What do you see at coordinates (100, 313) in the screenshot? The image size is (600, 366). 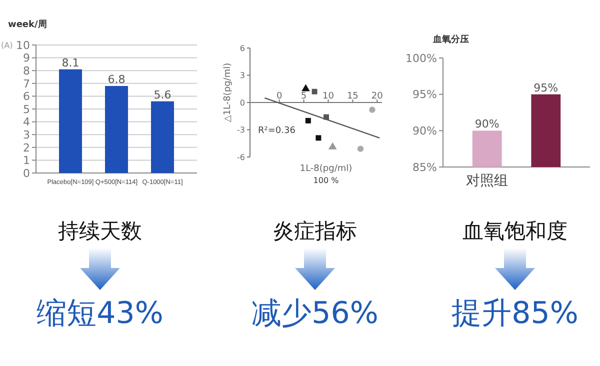 I see `text: 缩短43%` at bounding box center [100, 313].